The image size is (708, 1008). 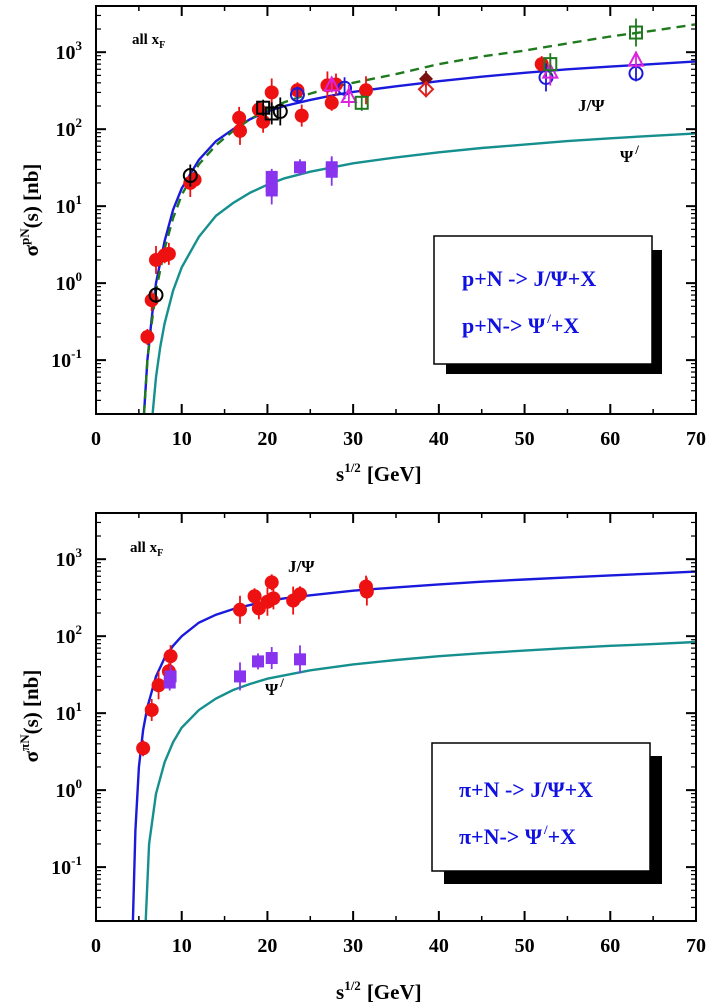 What do you see at coordinates (529, 278) in the screenshot?
I see `top-legend-entry-jpsi: p+N -> J/Ψ+X` at bounding box center [529, 278].